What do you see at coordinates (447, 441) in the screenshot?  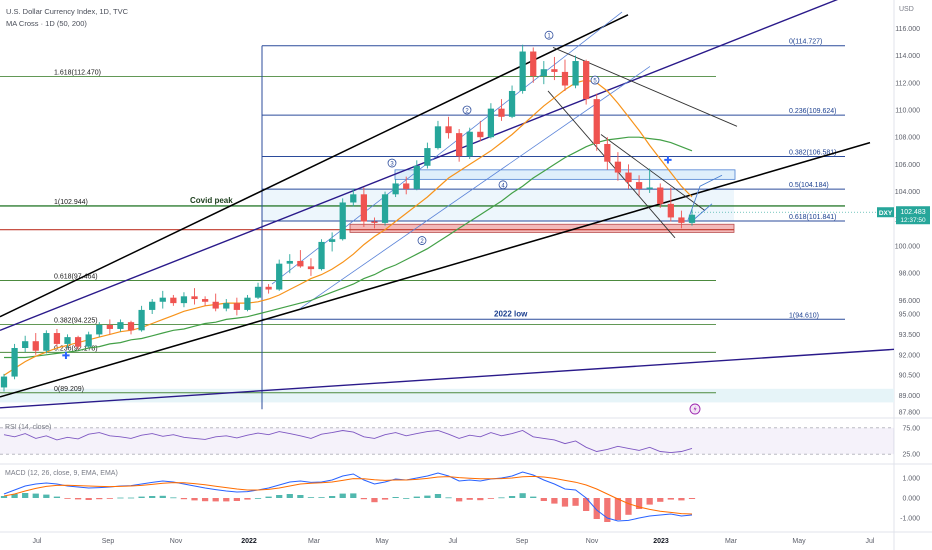 I see `rsi-band` at bounding box center [447, 441].